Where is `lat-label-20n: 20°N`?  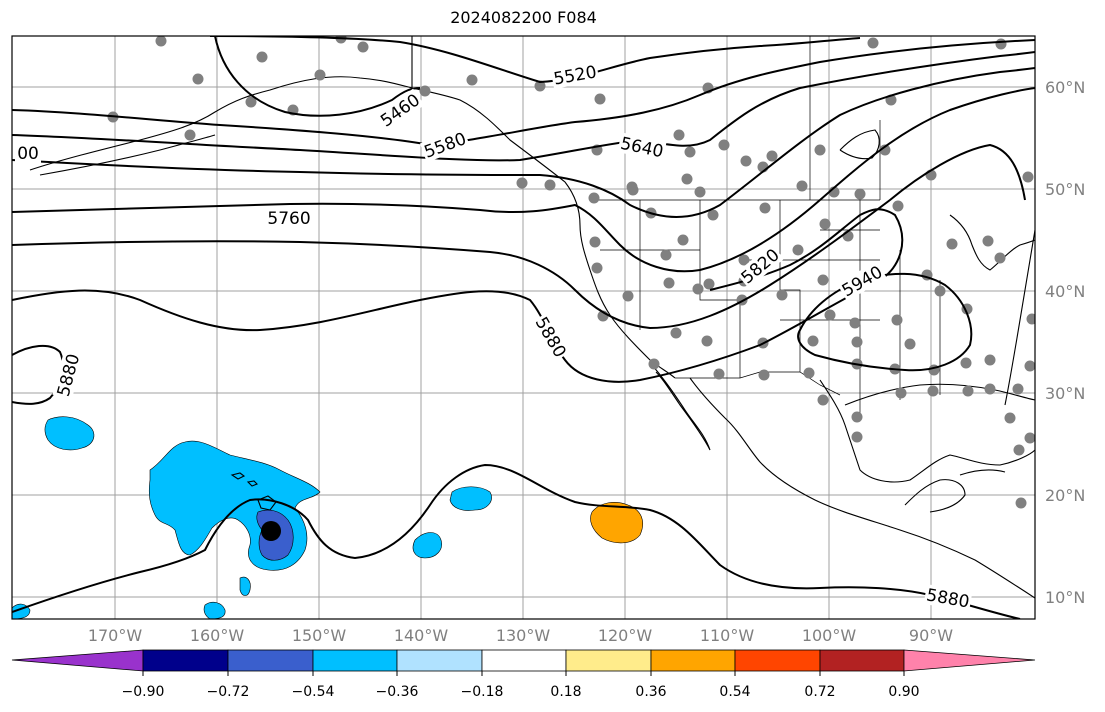 lat-label-20n: 20°N is located at coordinates (1065, 495).